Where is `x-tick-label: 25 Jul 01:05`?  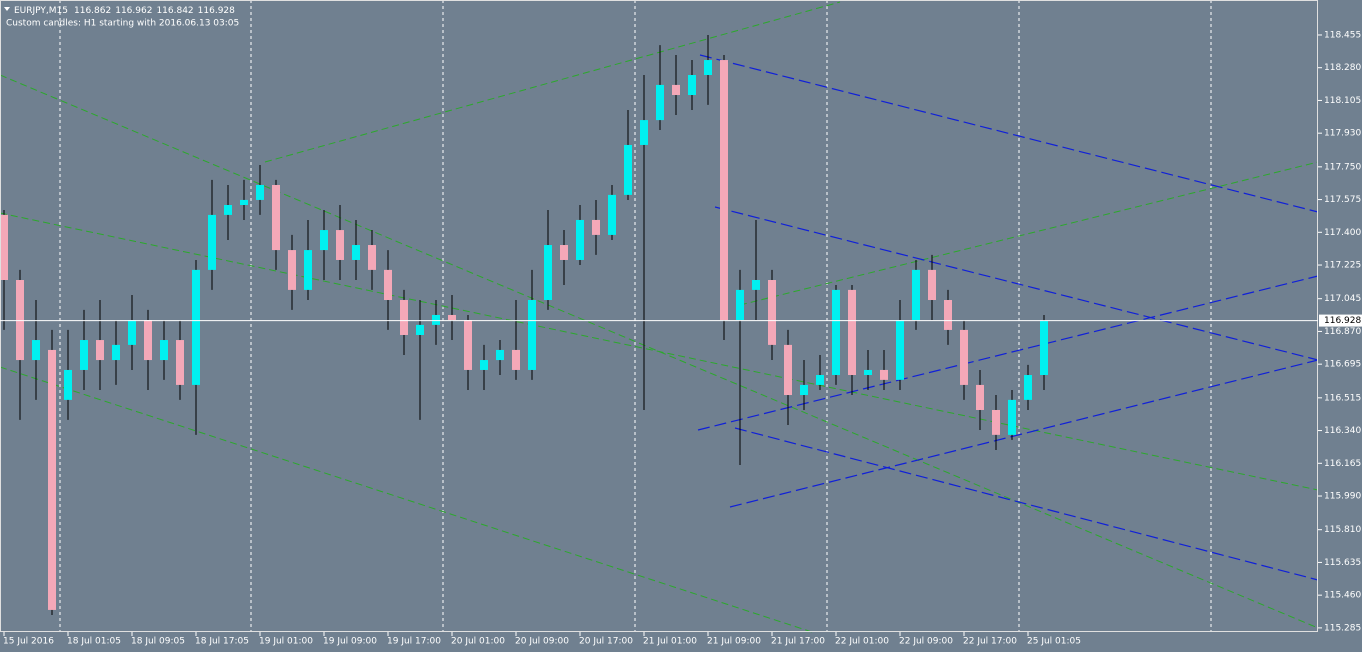 x-tick-label: 25 Jul 01:05 is located at coordinates (1054, 642).